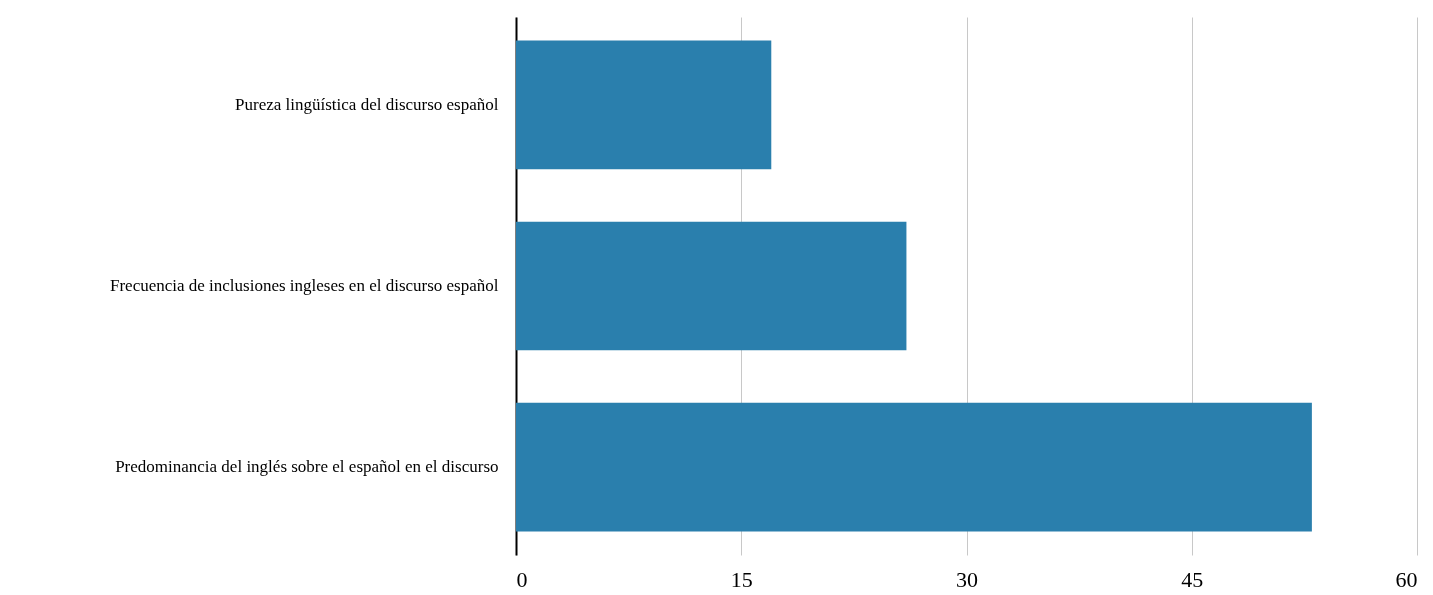  What do you see at coordinates (741, 579) in the screenshot?
I see `x-tick-label: 15` at bounding box center [741, 579].